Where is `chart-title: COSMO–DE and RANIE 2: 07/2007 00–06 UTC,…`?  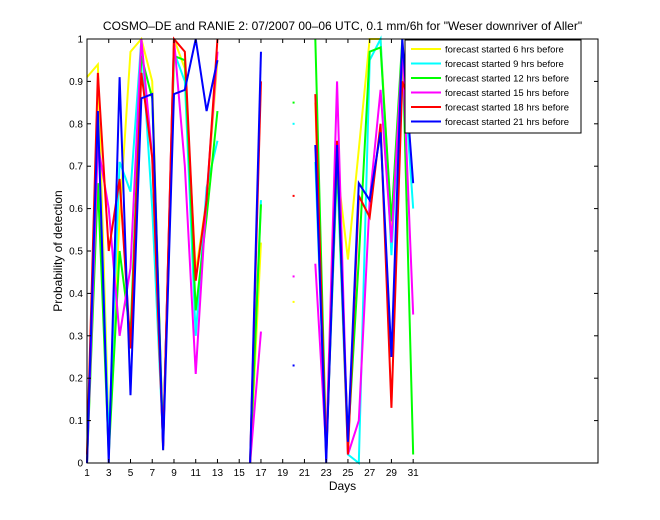
chart-title: COSMO–DE and RANIE 2: 07/2007 00–06 UTC,… is located at coordinates (342, 26).